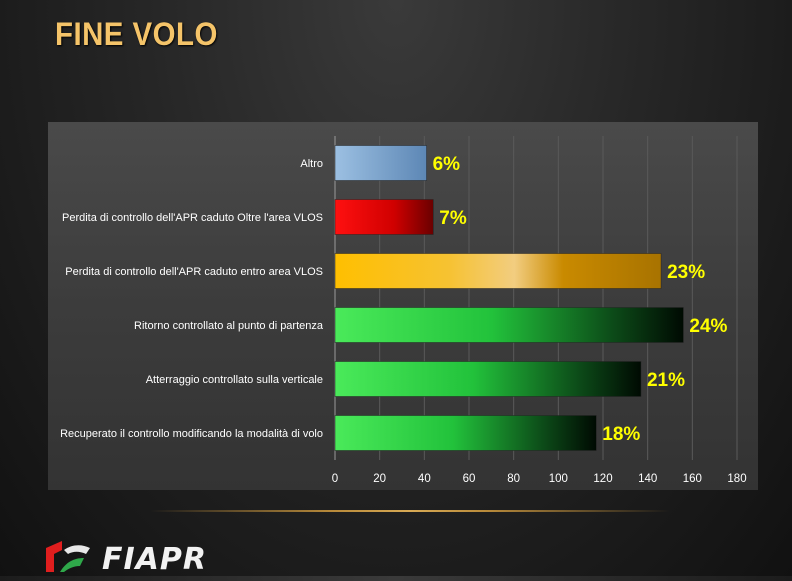 The height and width of the screenshot is (581, 792). What do you see at coordinates (708, 326) in the screenshot?
I see `data-label: 24%` at bounding box center [708, 326].